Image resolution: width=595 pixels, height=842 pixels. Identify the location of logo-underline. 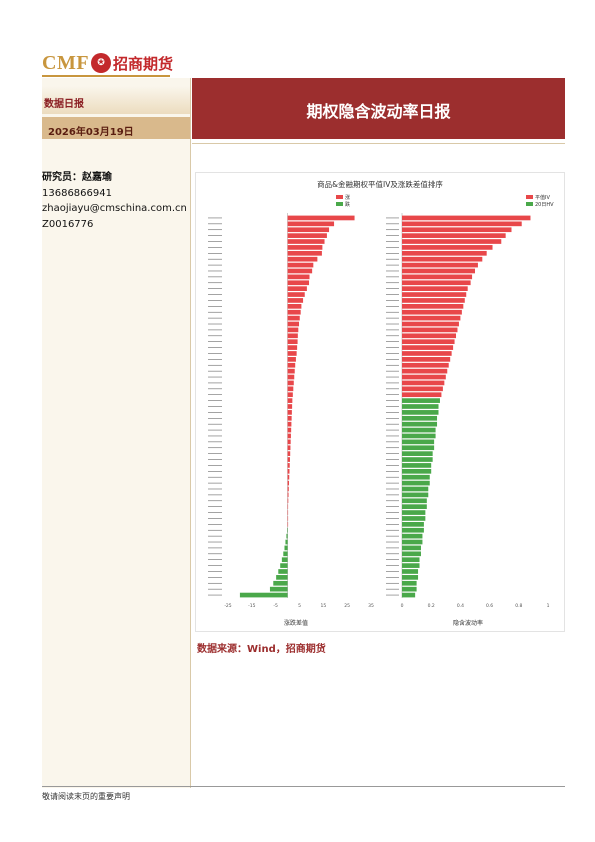
(106, 76).